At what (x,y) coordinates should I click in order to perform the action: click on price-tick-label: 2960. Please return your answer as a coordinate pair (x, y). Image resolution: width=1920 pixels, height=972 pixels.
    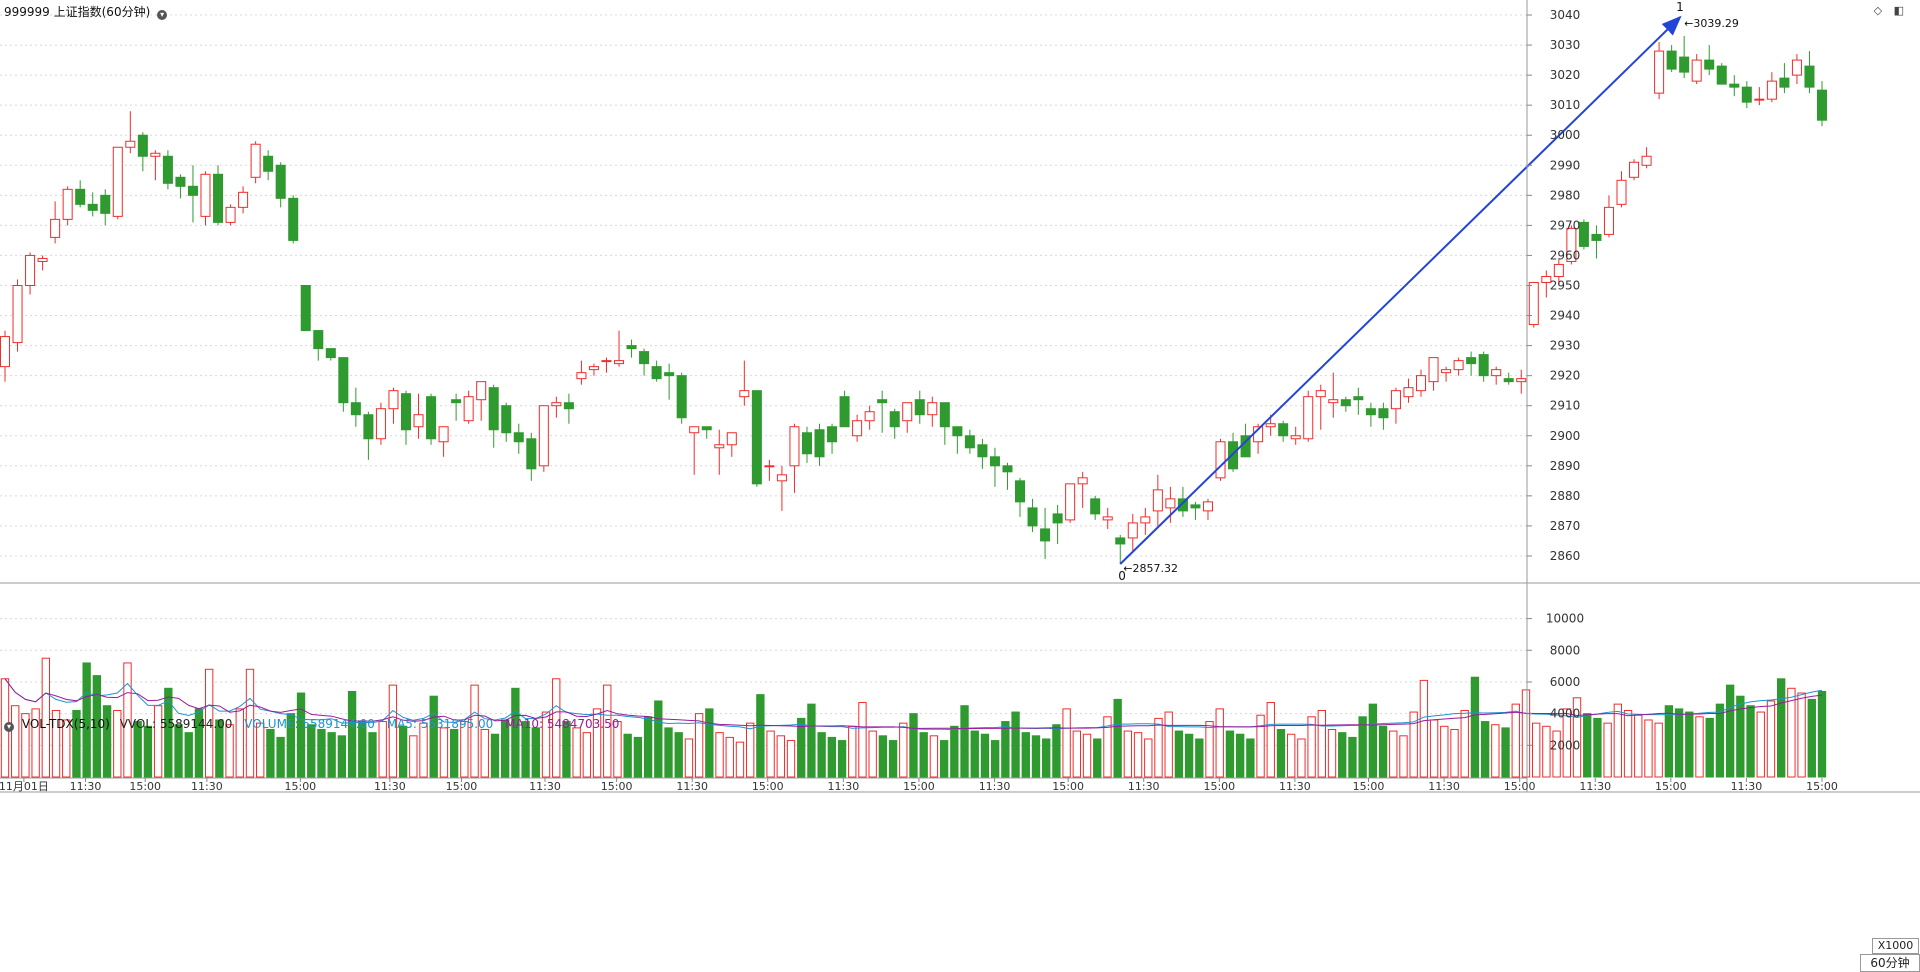
    Looking at the image, I should click on (1565, 255).